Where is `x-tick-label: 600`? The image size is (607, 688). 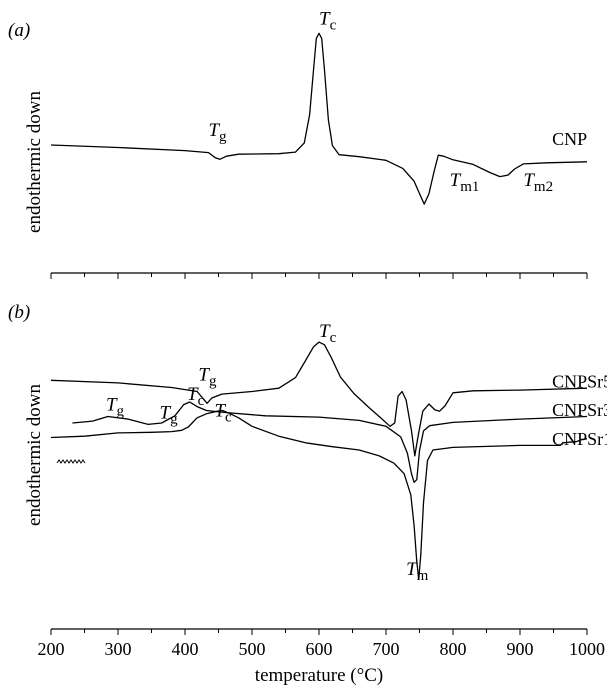 x-tick-label: 600 is located at coordinates (319, 649).